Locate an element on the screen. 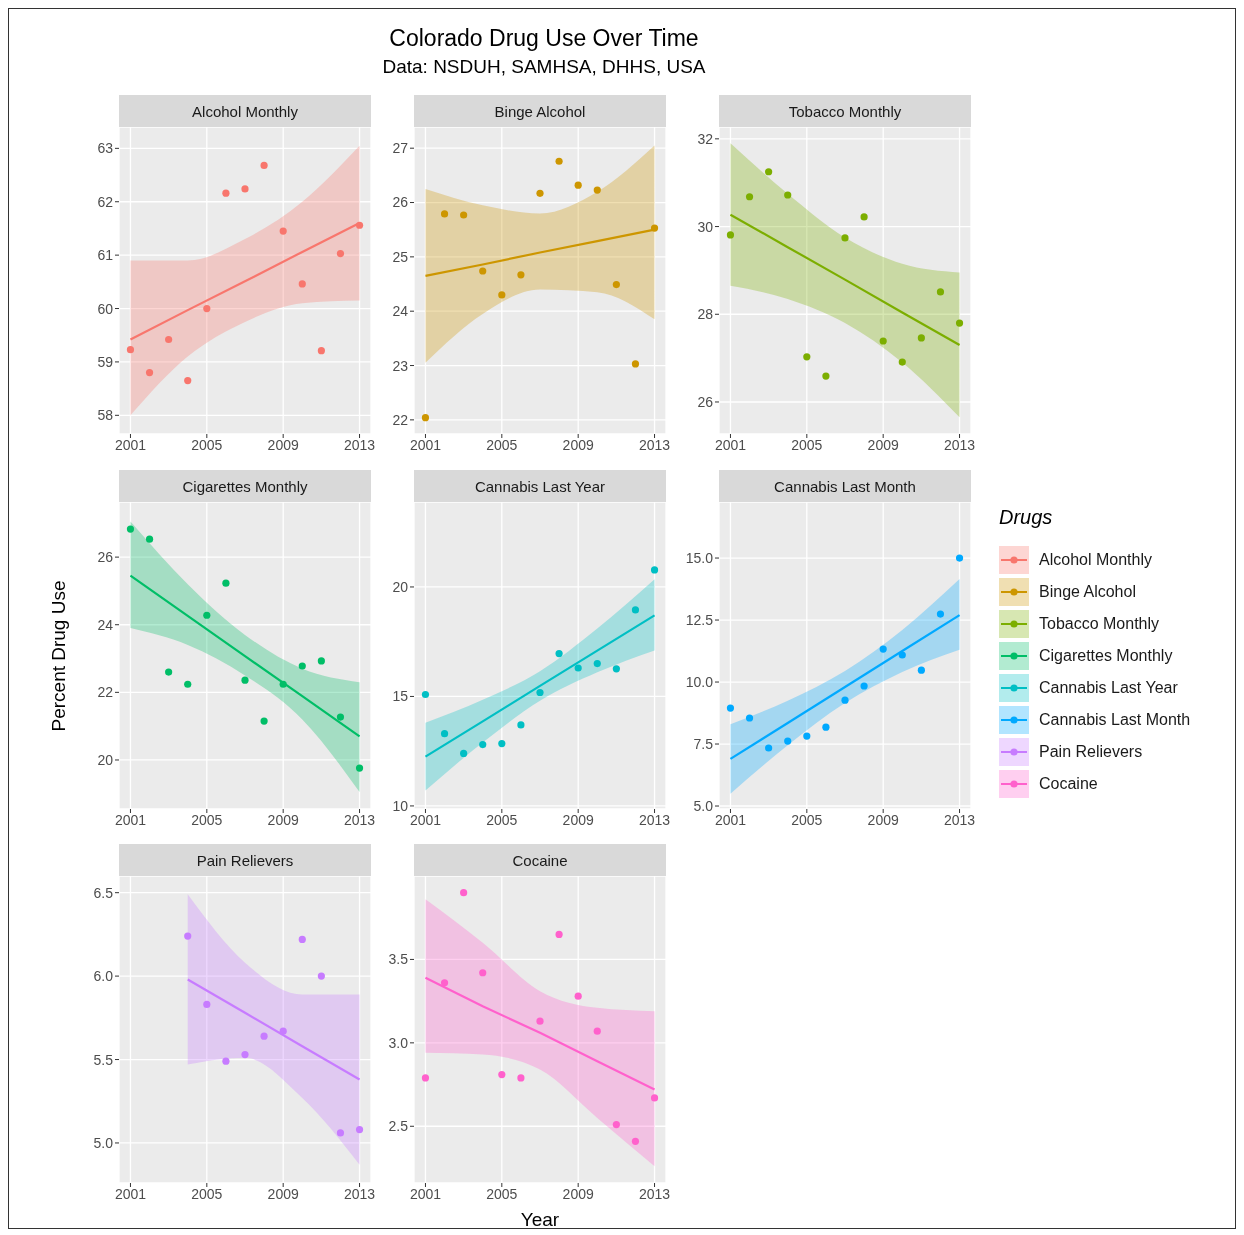  legend-label: Cocaine is located at coordinates (1068, 784).